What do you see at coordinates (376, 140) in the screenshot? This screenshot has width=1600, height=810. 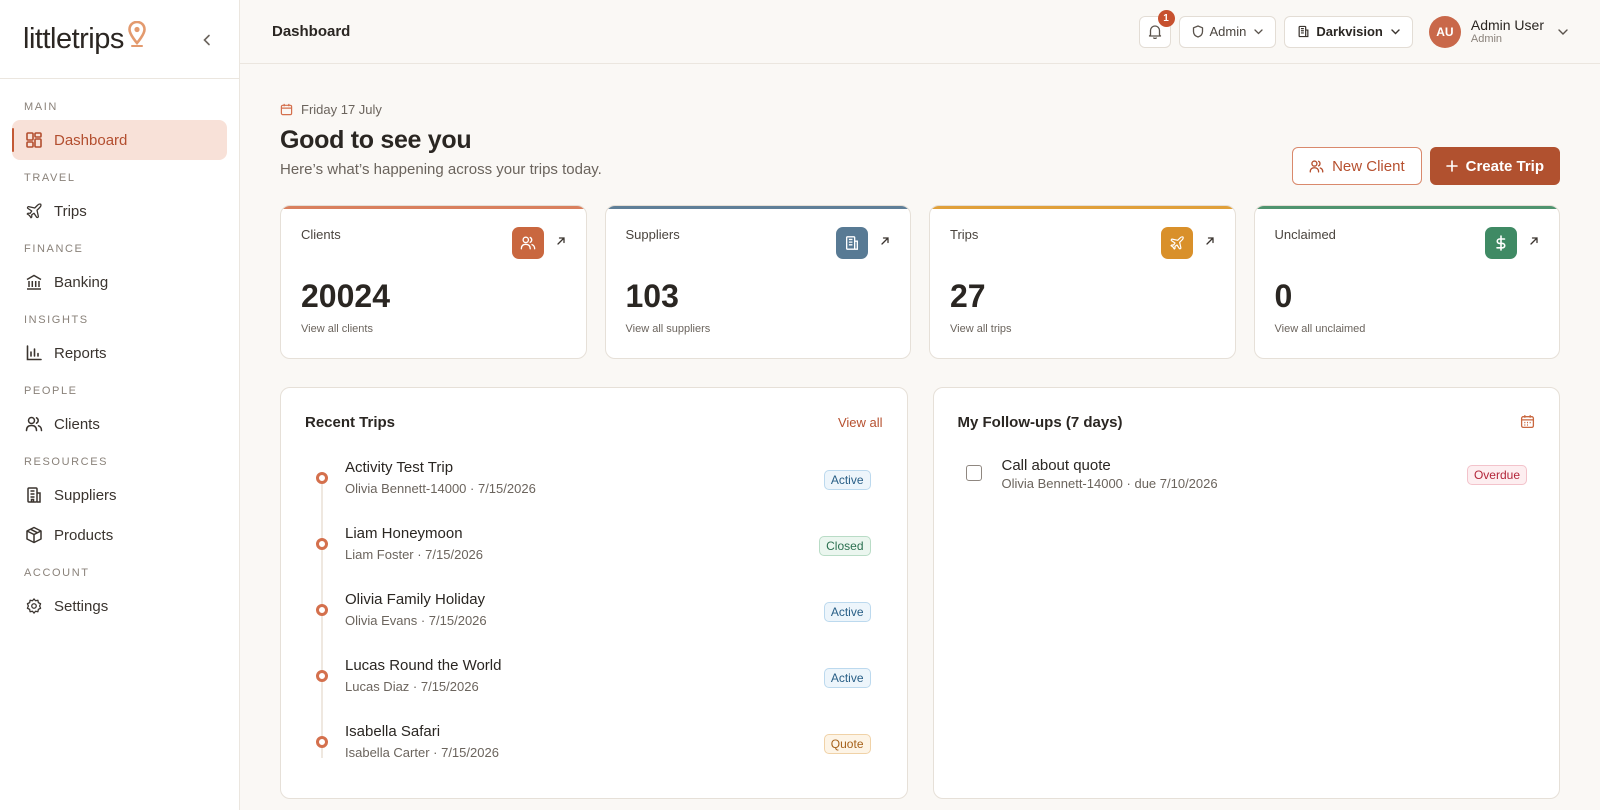 I see `greeting-heading: Good to see you` at bounding box center [376, 140].